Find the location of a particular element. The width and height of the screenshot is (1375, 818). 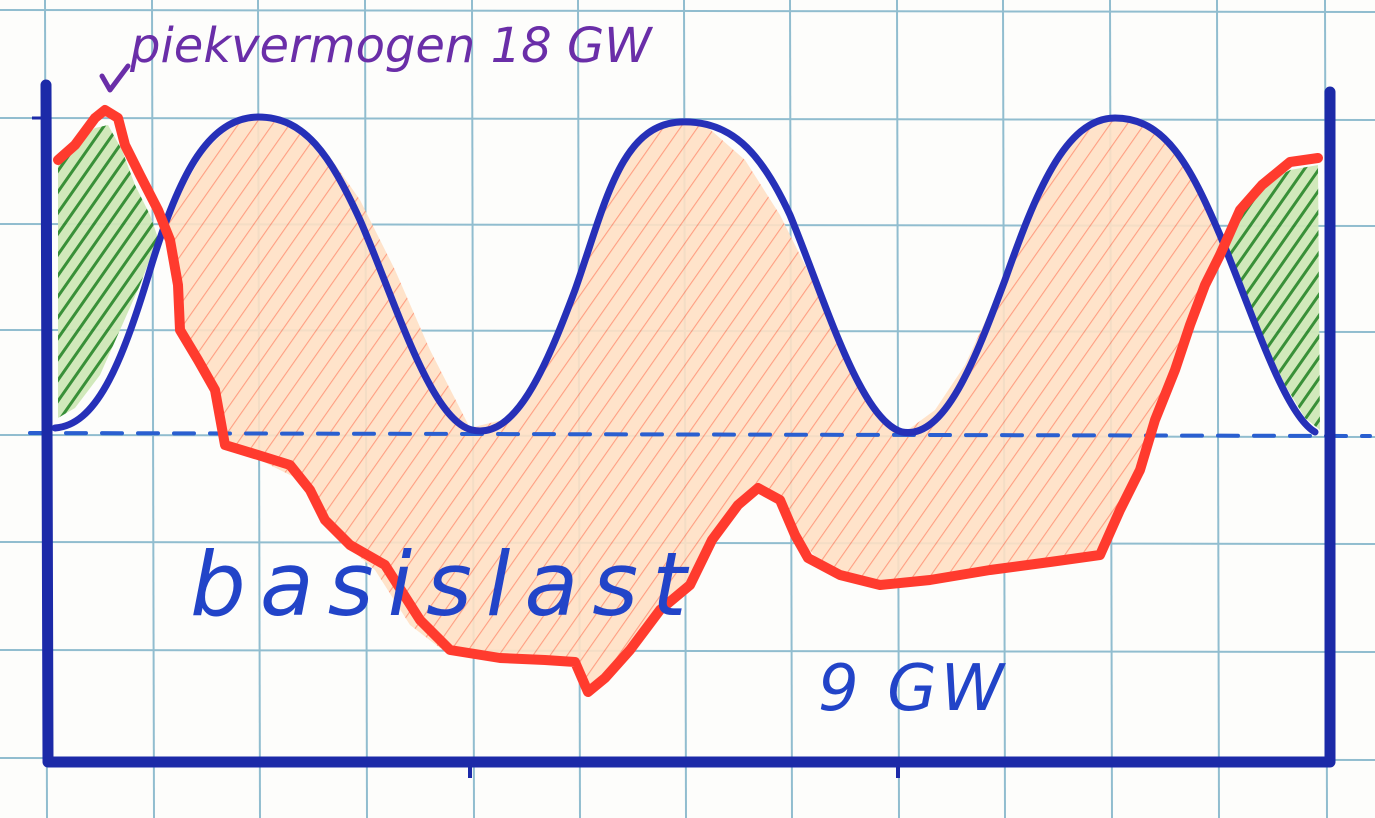

base-load-label: basislast is located at coordinates (445, 584).